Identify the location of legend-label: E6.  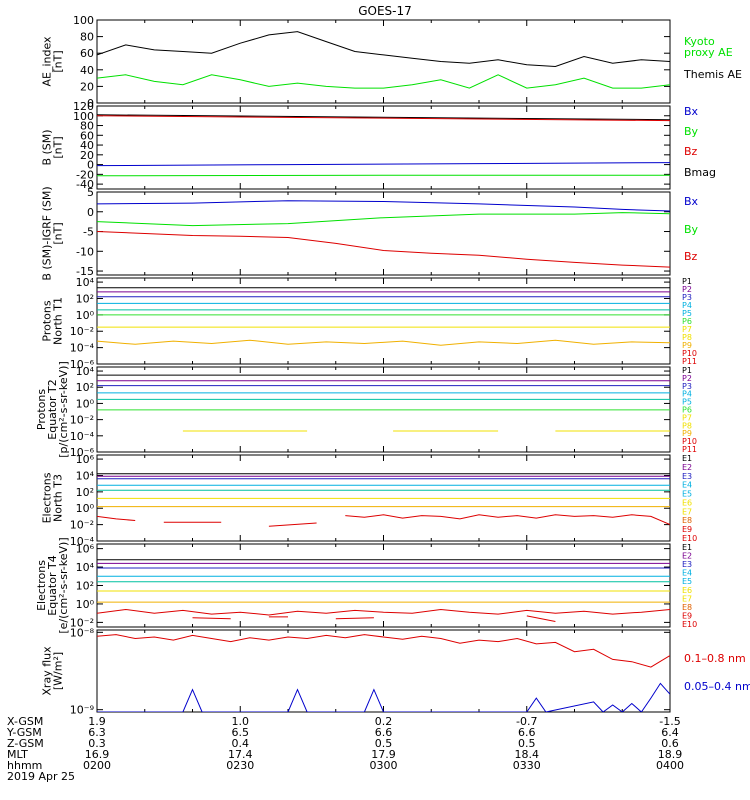
(687, 502).